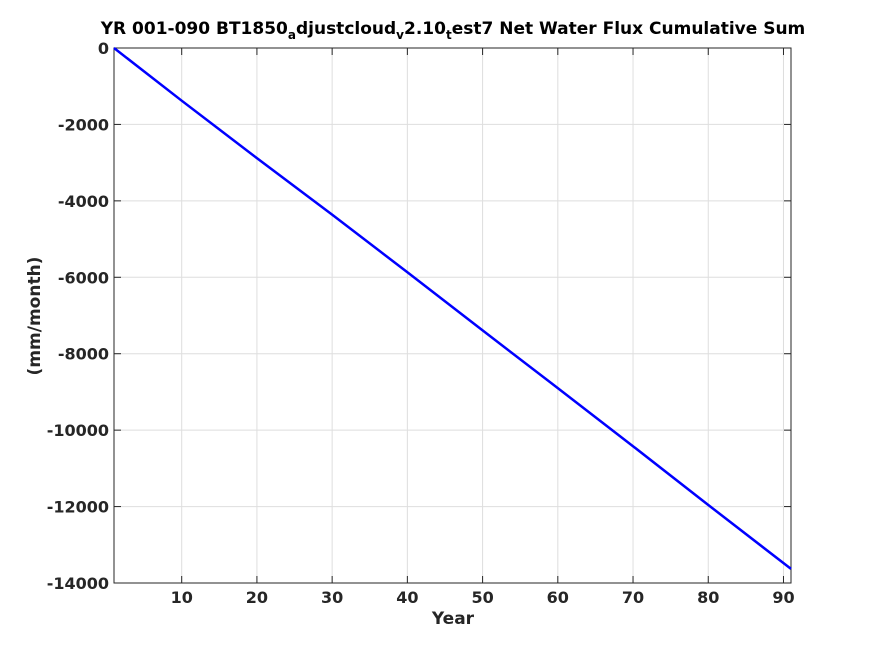 The image size is (875, 656). I want to click on title-segment-2: djustcloud, so click(346, 29).